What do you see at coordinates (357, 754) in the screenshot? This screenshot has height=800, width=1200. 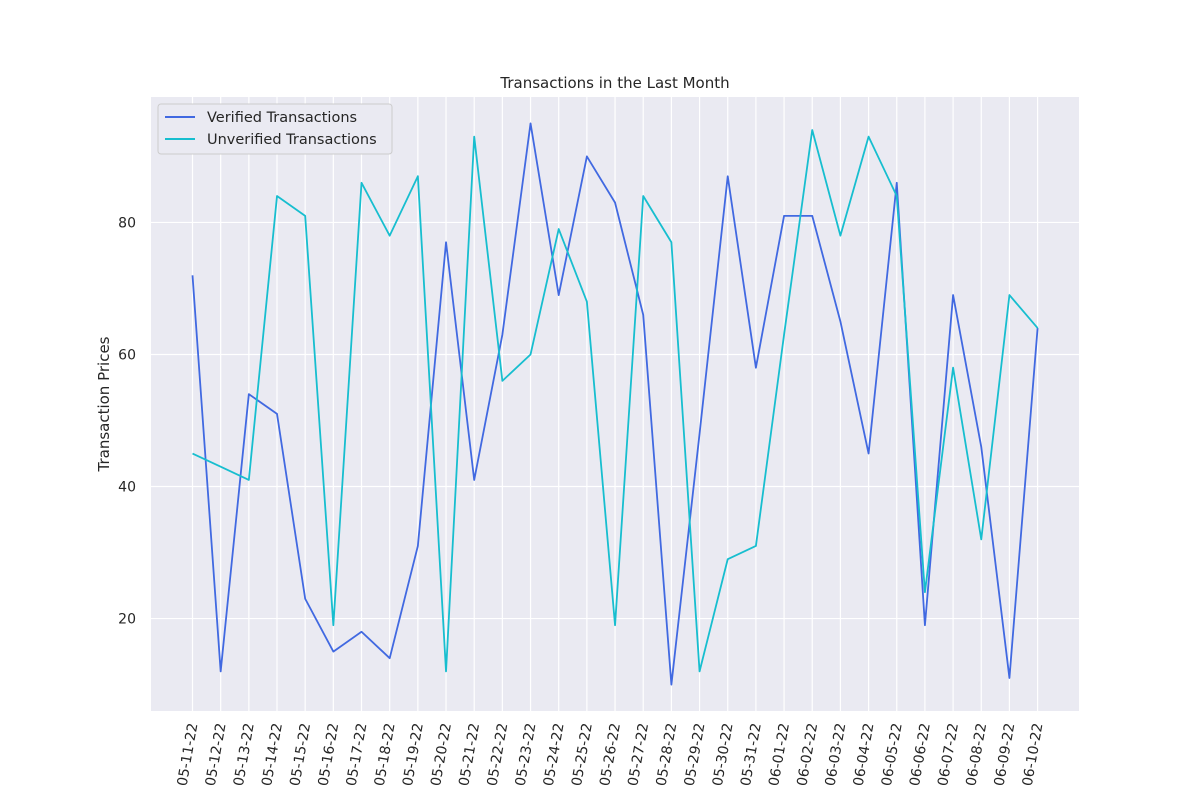 I see `x-tick-label: 05-17-22` at bounding box center [357, 754].